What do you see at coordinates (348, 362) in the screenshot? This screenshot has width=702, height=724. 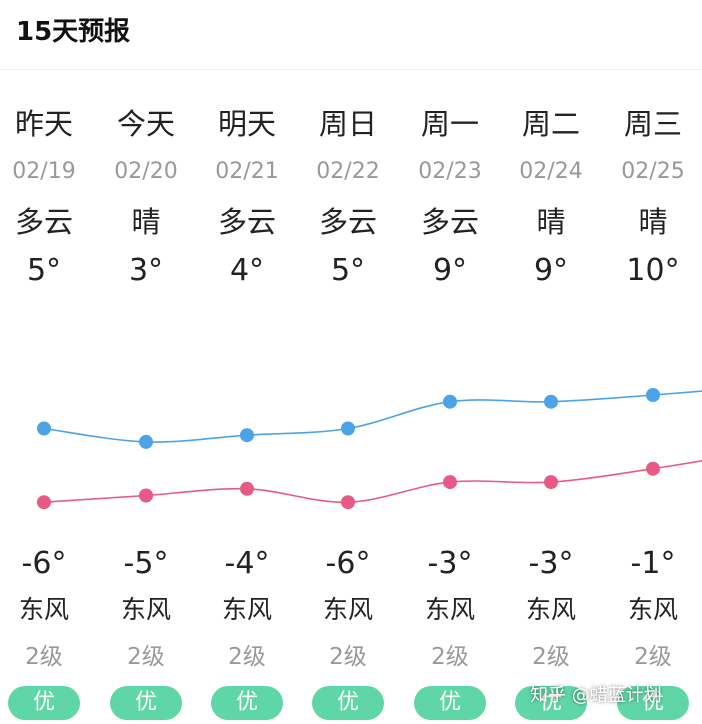 I see `forecast-day-3: 周日 02/22 多云 5° -6° 东风 2级 优` at bounding box center [348, 362].